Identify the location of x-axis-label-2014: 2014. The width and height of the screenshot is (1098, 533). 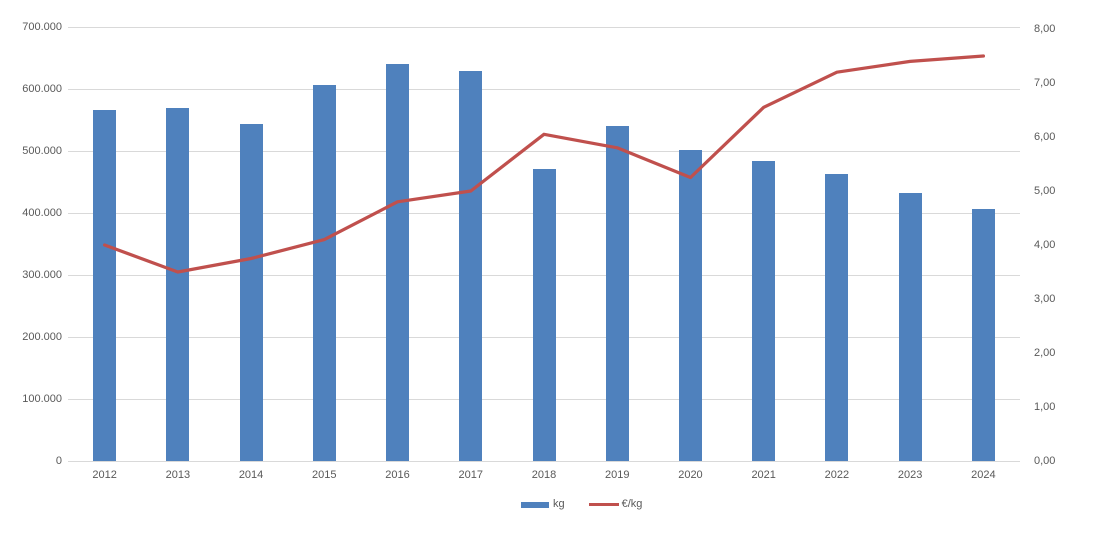
(251, 475).